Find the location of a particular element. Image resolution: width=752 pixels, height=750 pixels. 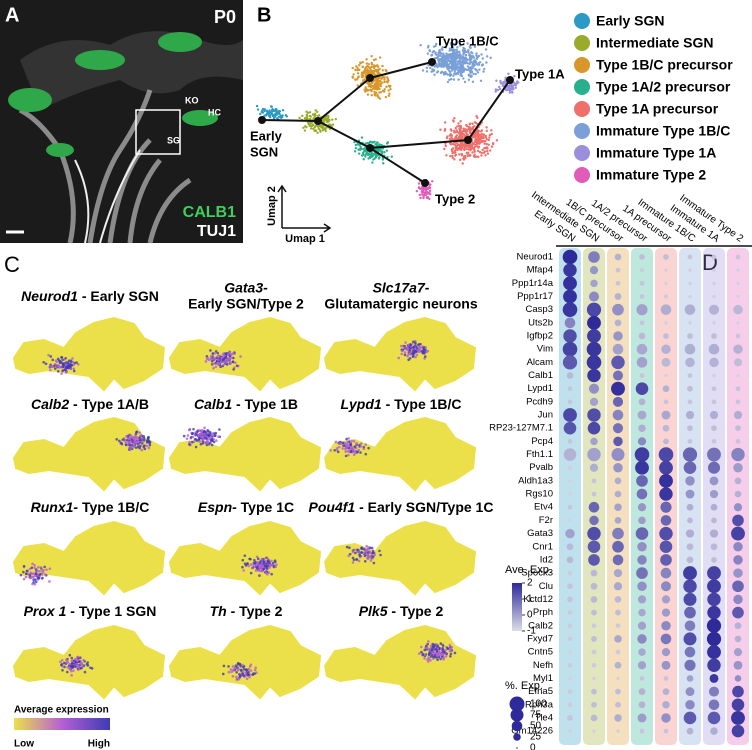

plot-description: - Early SGN/Type 1C is located at coordinates (426, 507).